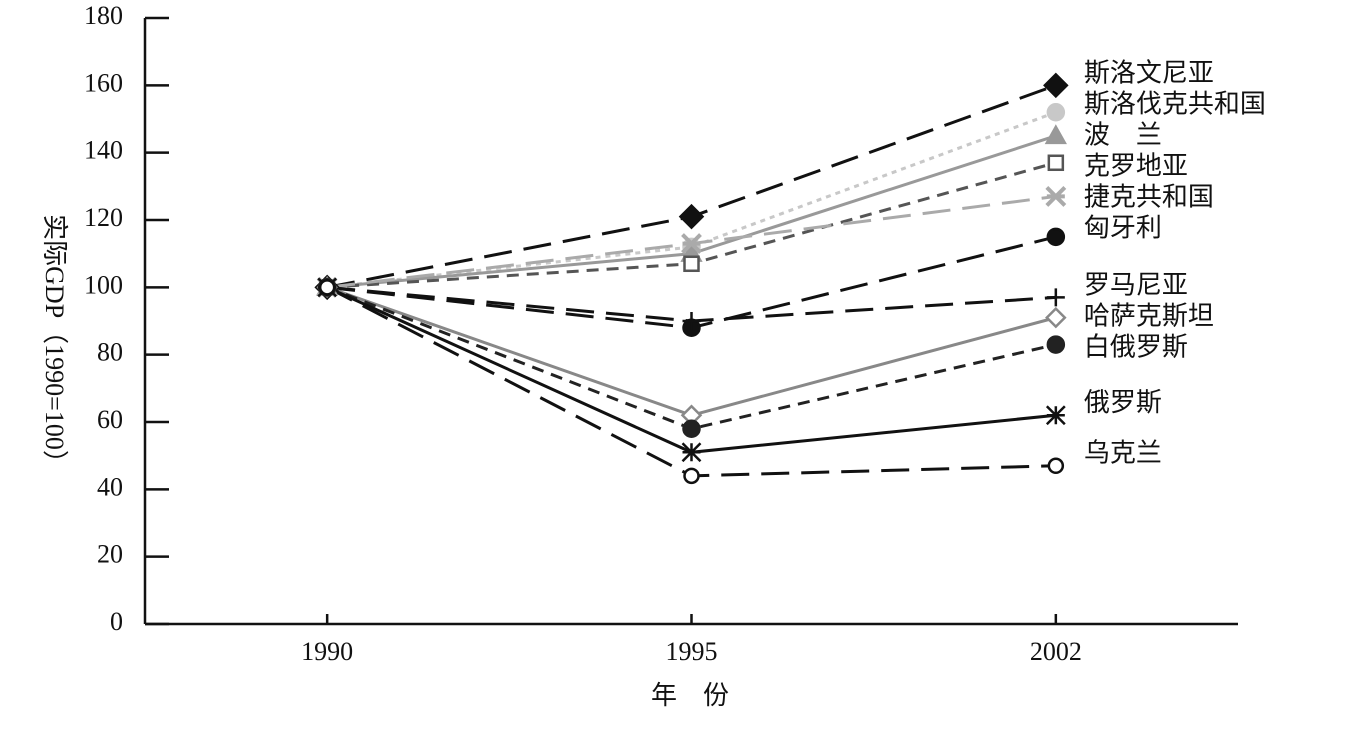 Image resolution: width=1350 pixels, height=729 pixels. I want to click on x-tick-label: 2002, so click(1056, 651).